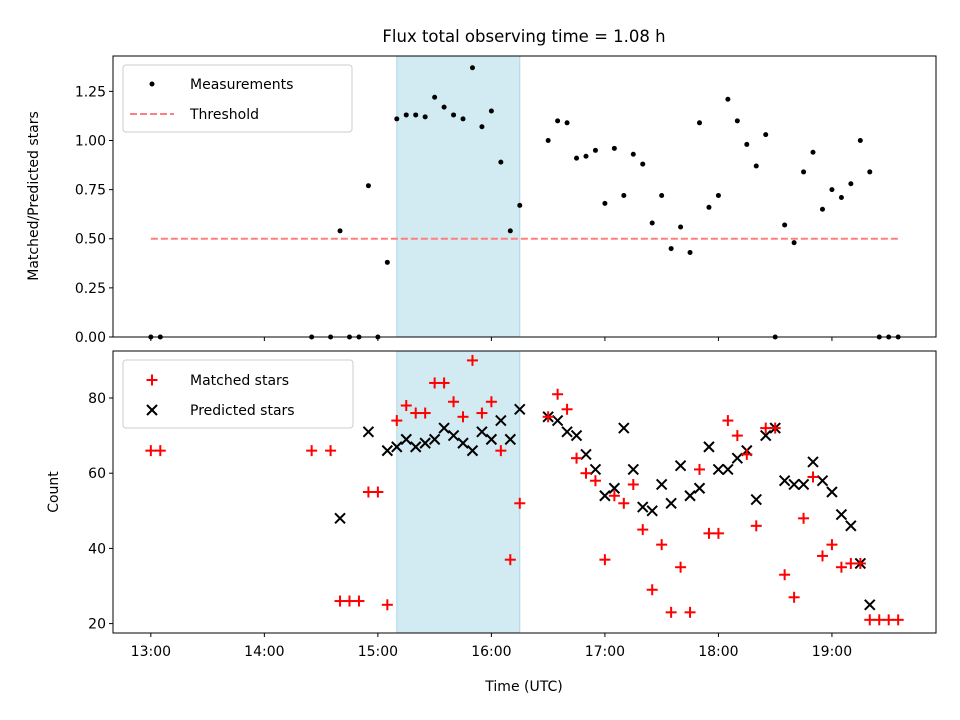  I want to click on top-y-axis-label: Matched/Predicted stars, so click(34, 196).